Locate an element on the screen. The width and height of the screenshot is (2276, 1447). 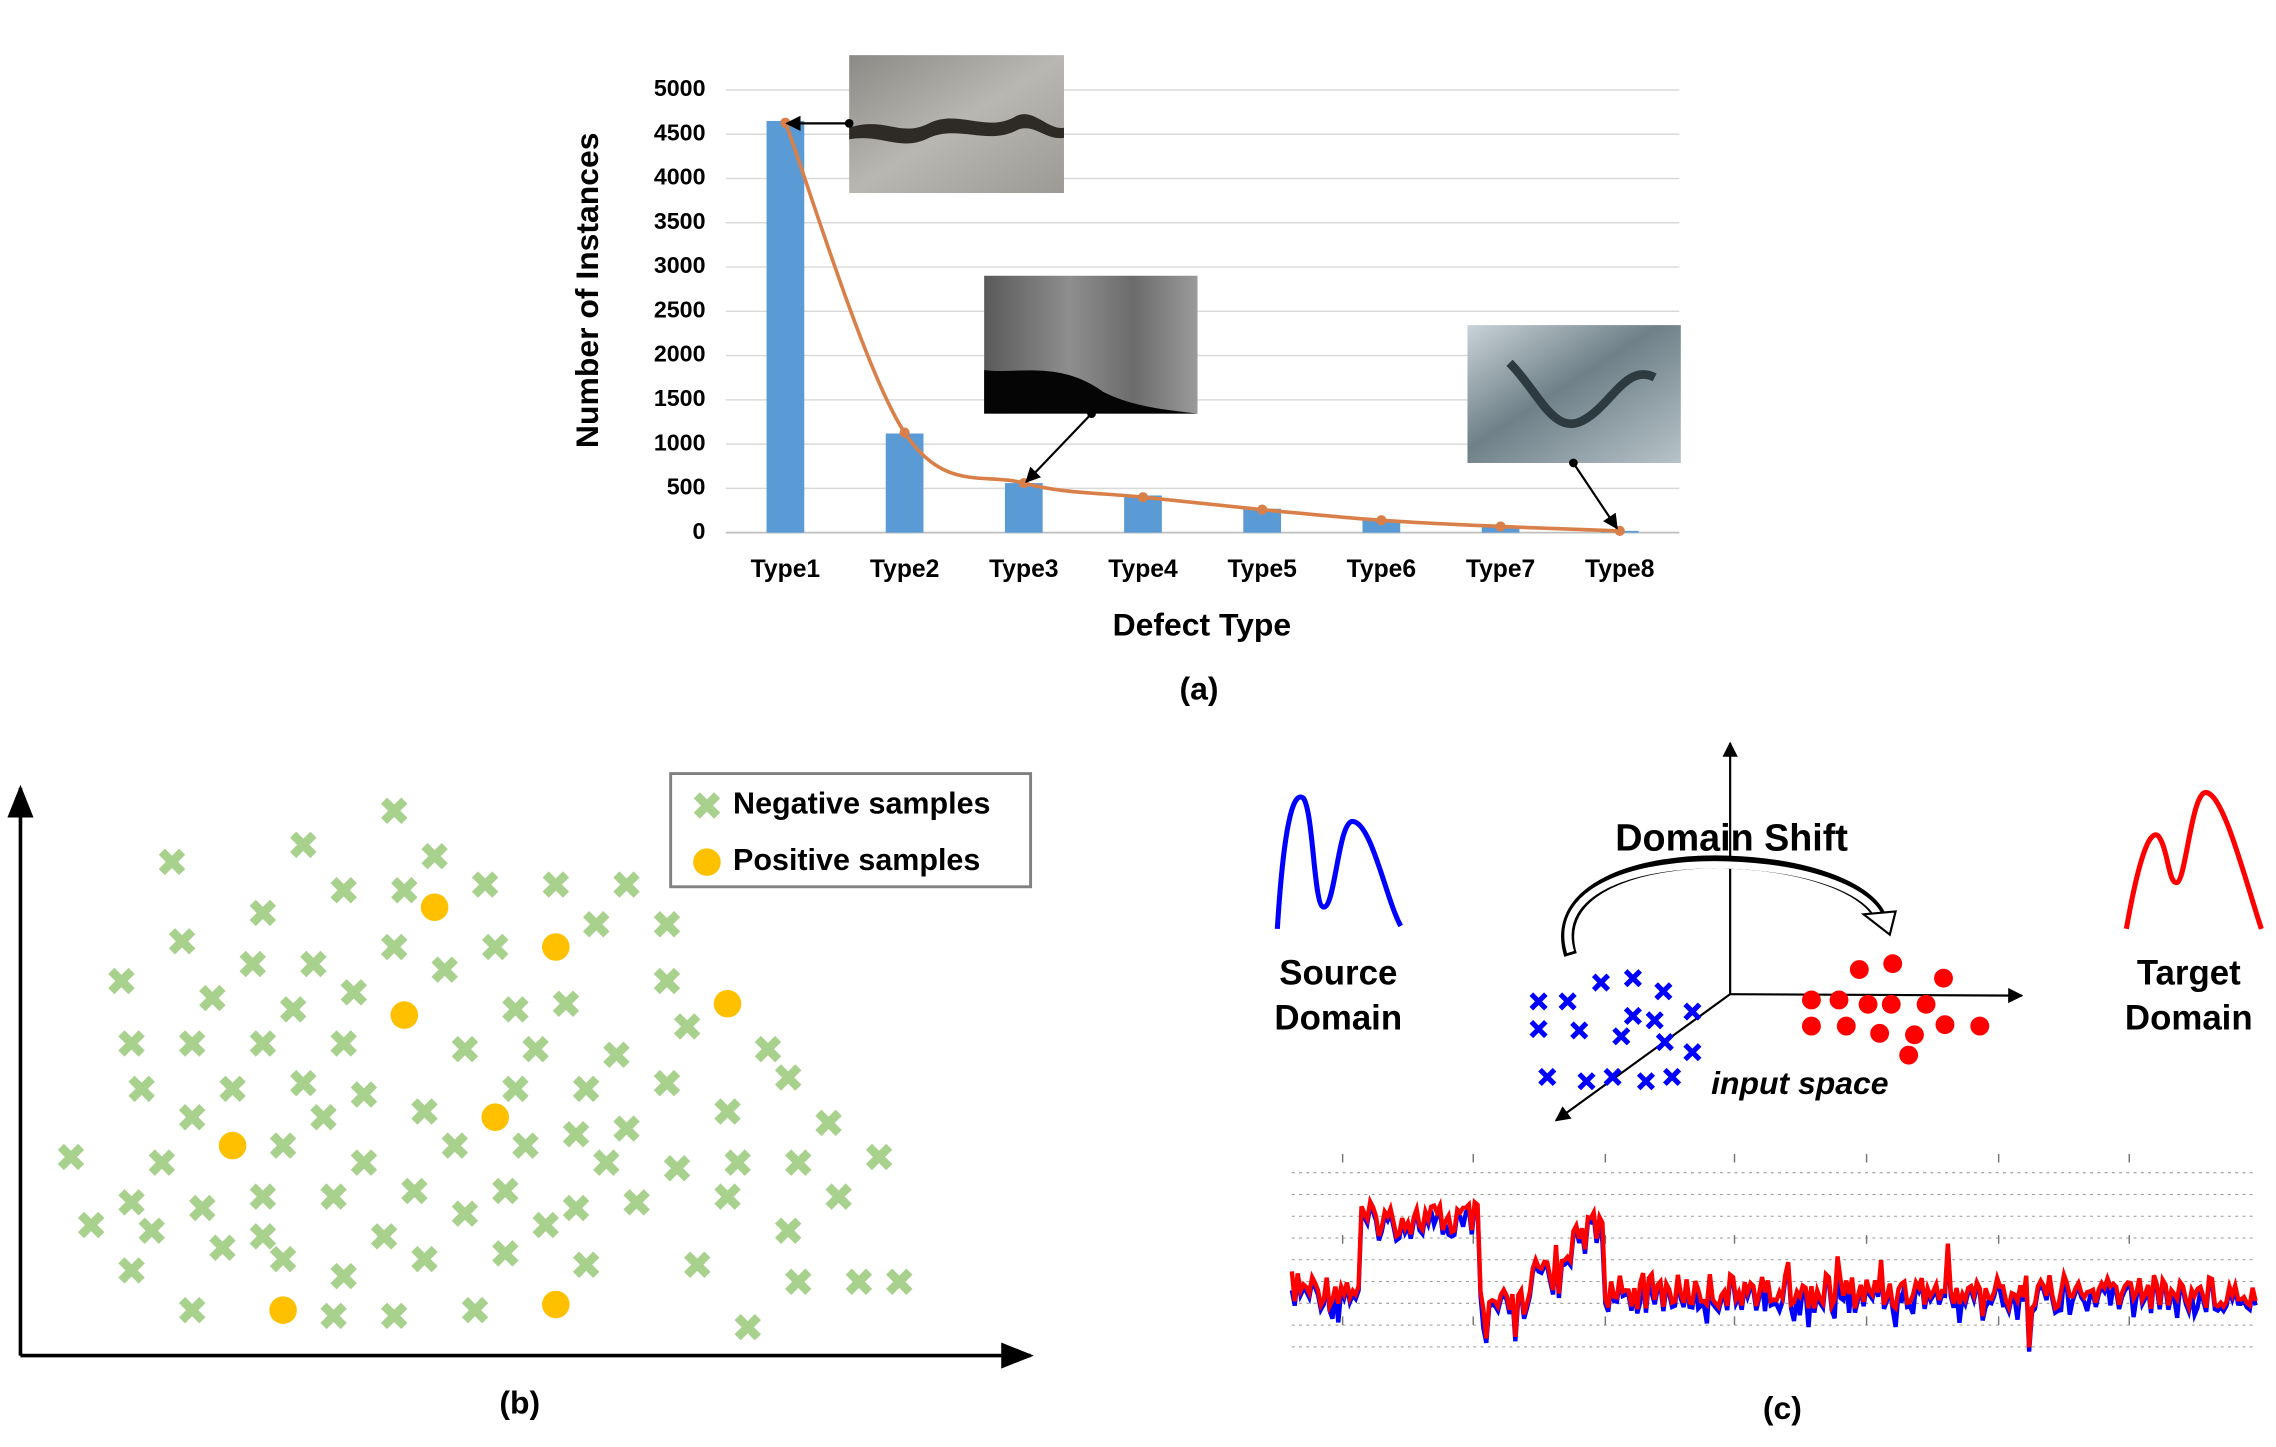
domain-points is located at coordinates (1759, 1022).